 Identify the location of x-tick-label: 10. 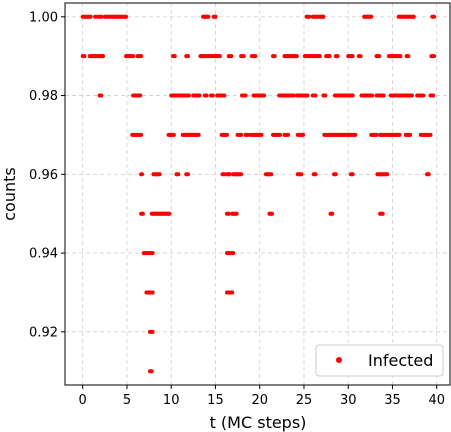
(171, 400).